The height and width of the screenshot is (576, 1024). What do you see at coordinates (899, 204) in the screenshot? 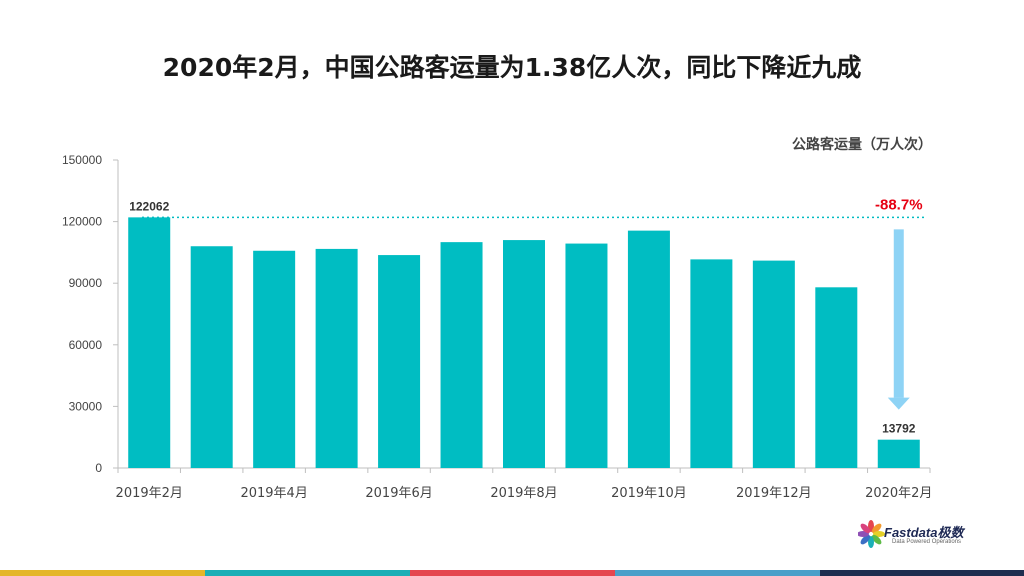
I see `change-annotation: -88.7%` at bounding box center [899, 204].